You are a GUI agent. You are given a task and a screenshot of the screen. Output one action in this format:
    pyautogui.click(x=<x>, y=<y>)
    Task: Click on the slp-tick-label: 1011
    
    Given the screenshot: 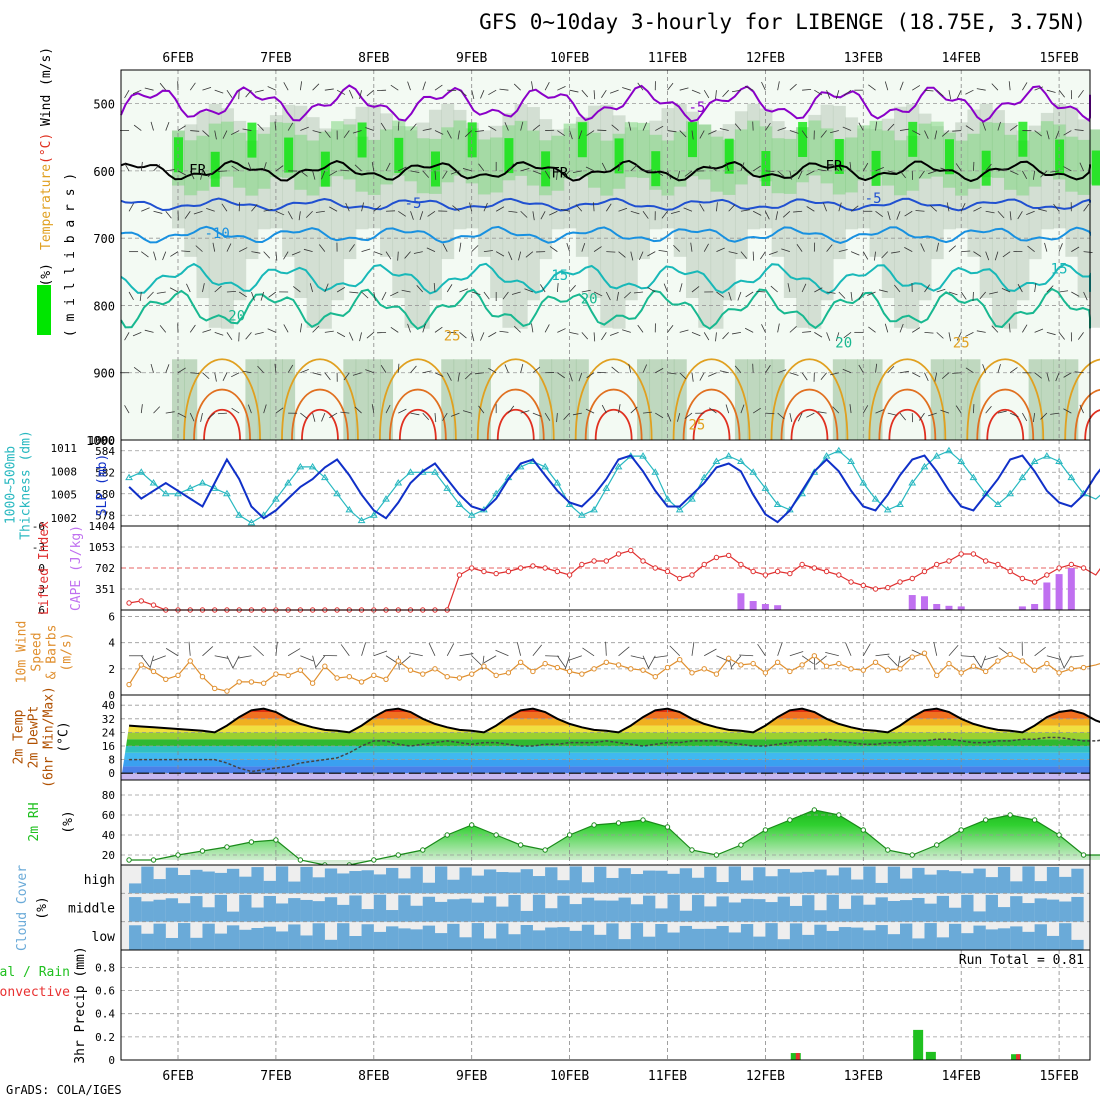 What is the action you would take?
    pyautogui.click(x=64, y=448)
    